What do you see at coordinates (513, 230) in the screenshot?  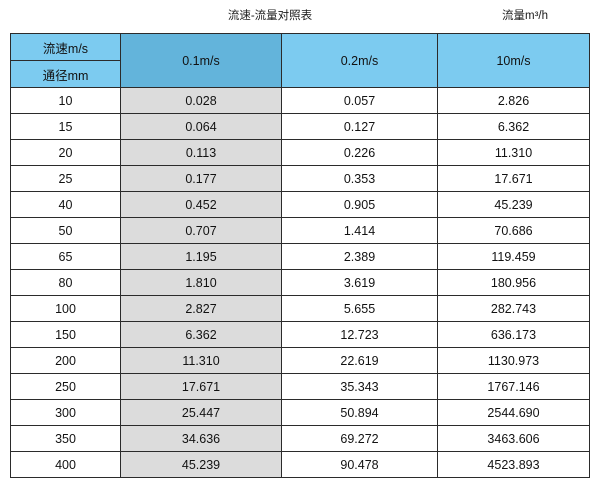 I see `cell-flow-10ms: 70.686` at bounding box center [513, 230].